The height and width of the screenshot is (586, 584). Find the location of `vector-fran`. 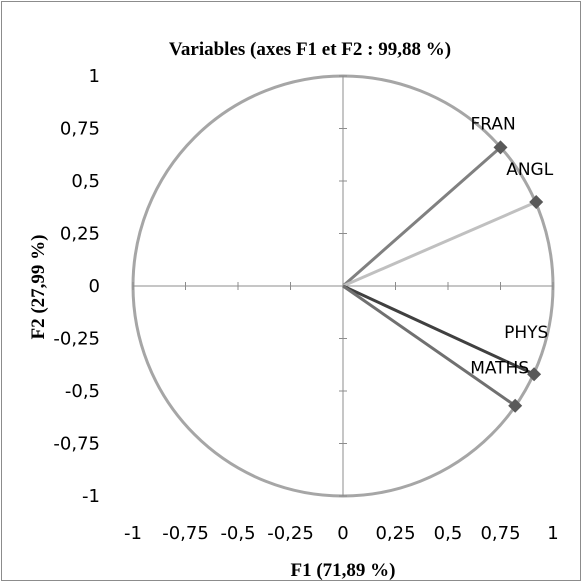

vector-fran is located at coordinates (422, 217).